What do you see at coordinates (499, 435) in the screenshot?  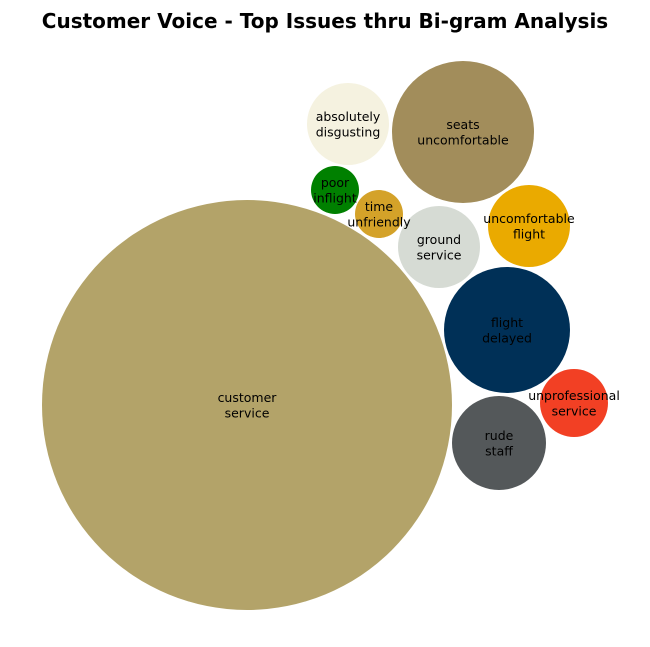 I see `bubble-label-line: rude` at bounding box center [499, 435].